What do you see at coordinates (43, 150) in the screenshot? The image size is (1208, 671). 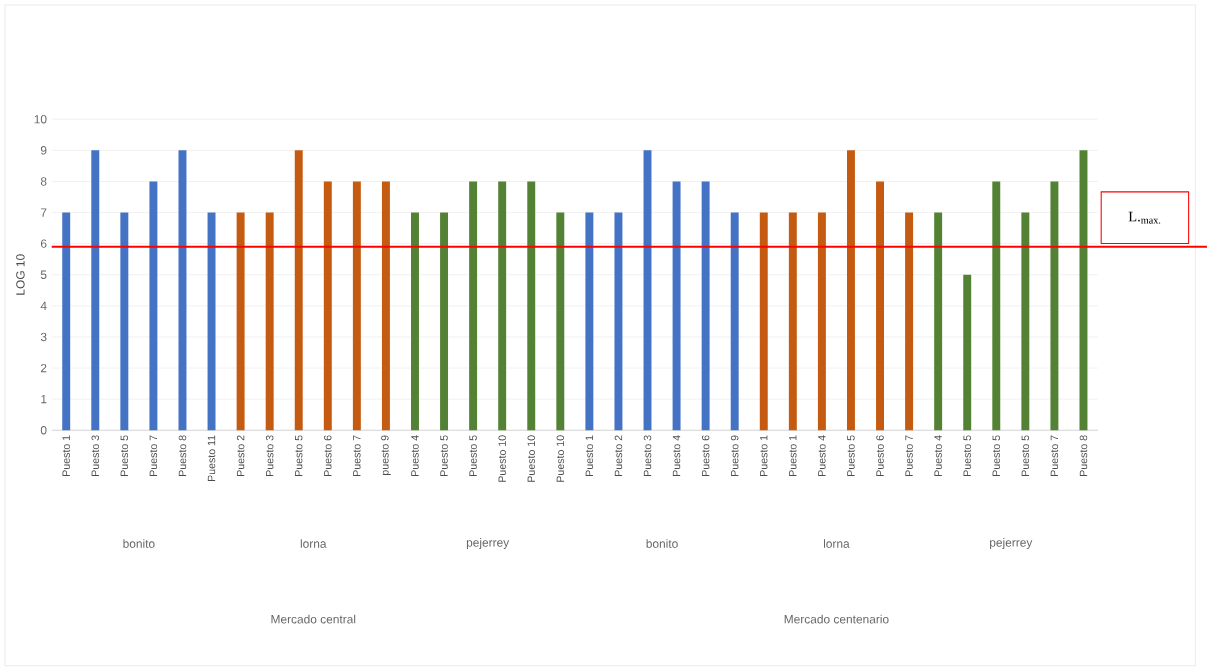 I see `y-tick-label: 9` at bounding box center [43, 150].